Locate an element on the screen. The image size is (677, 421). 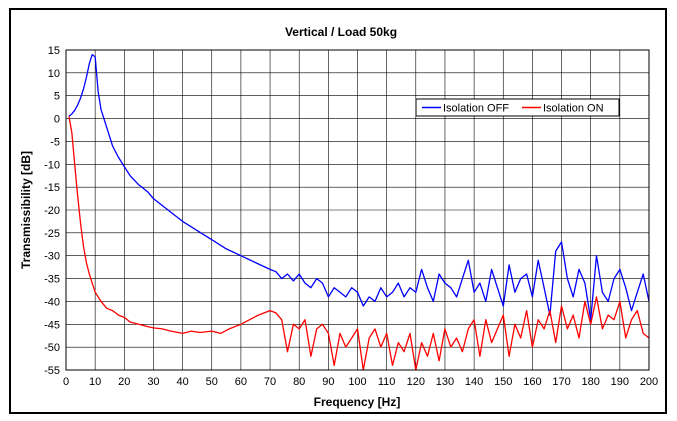
x-axis-label: Frequency [Hz] is located at coordinates (357, 402).